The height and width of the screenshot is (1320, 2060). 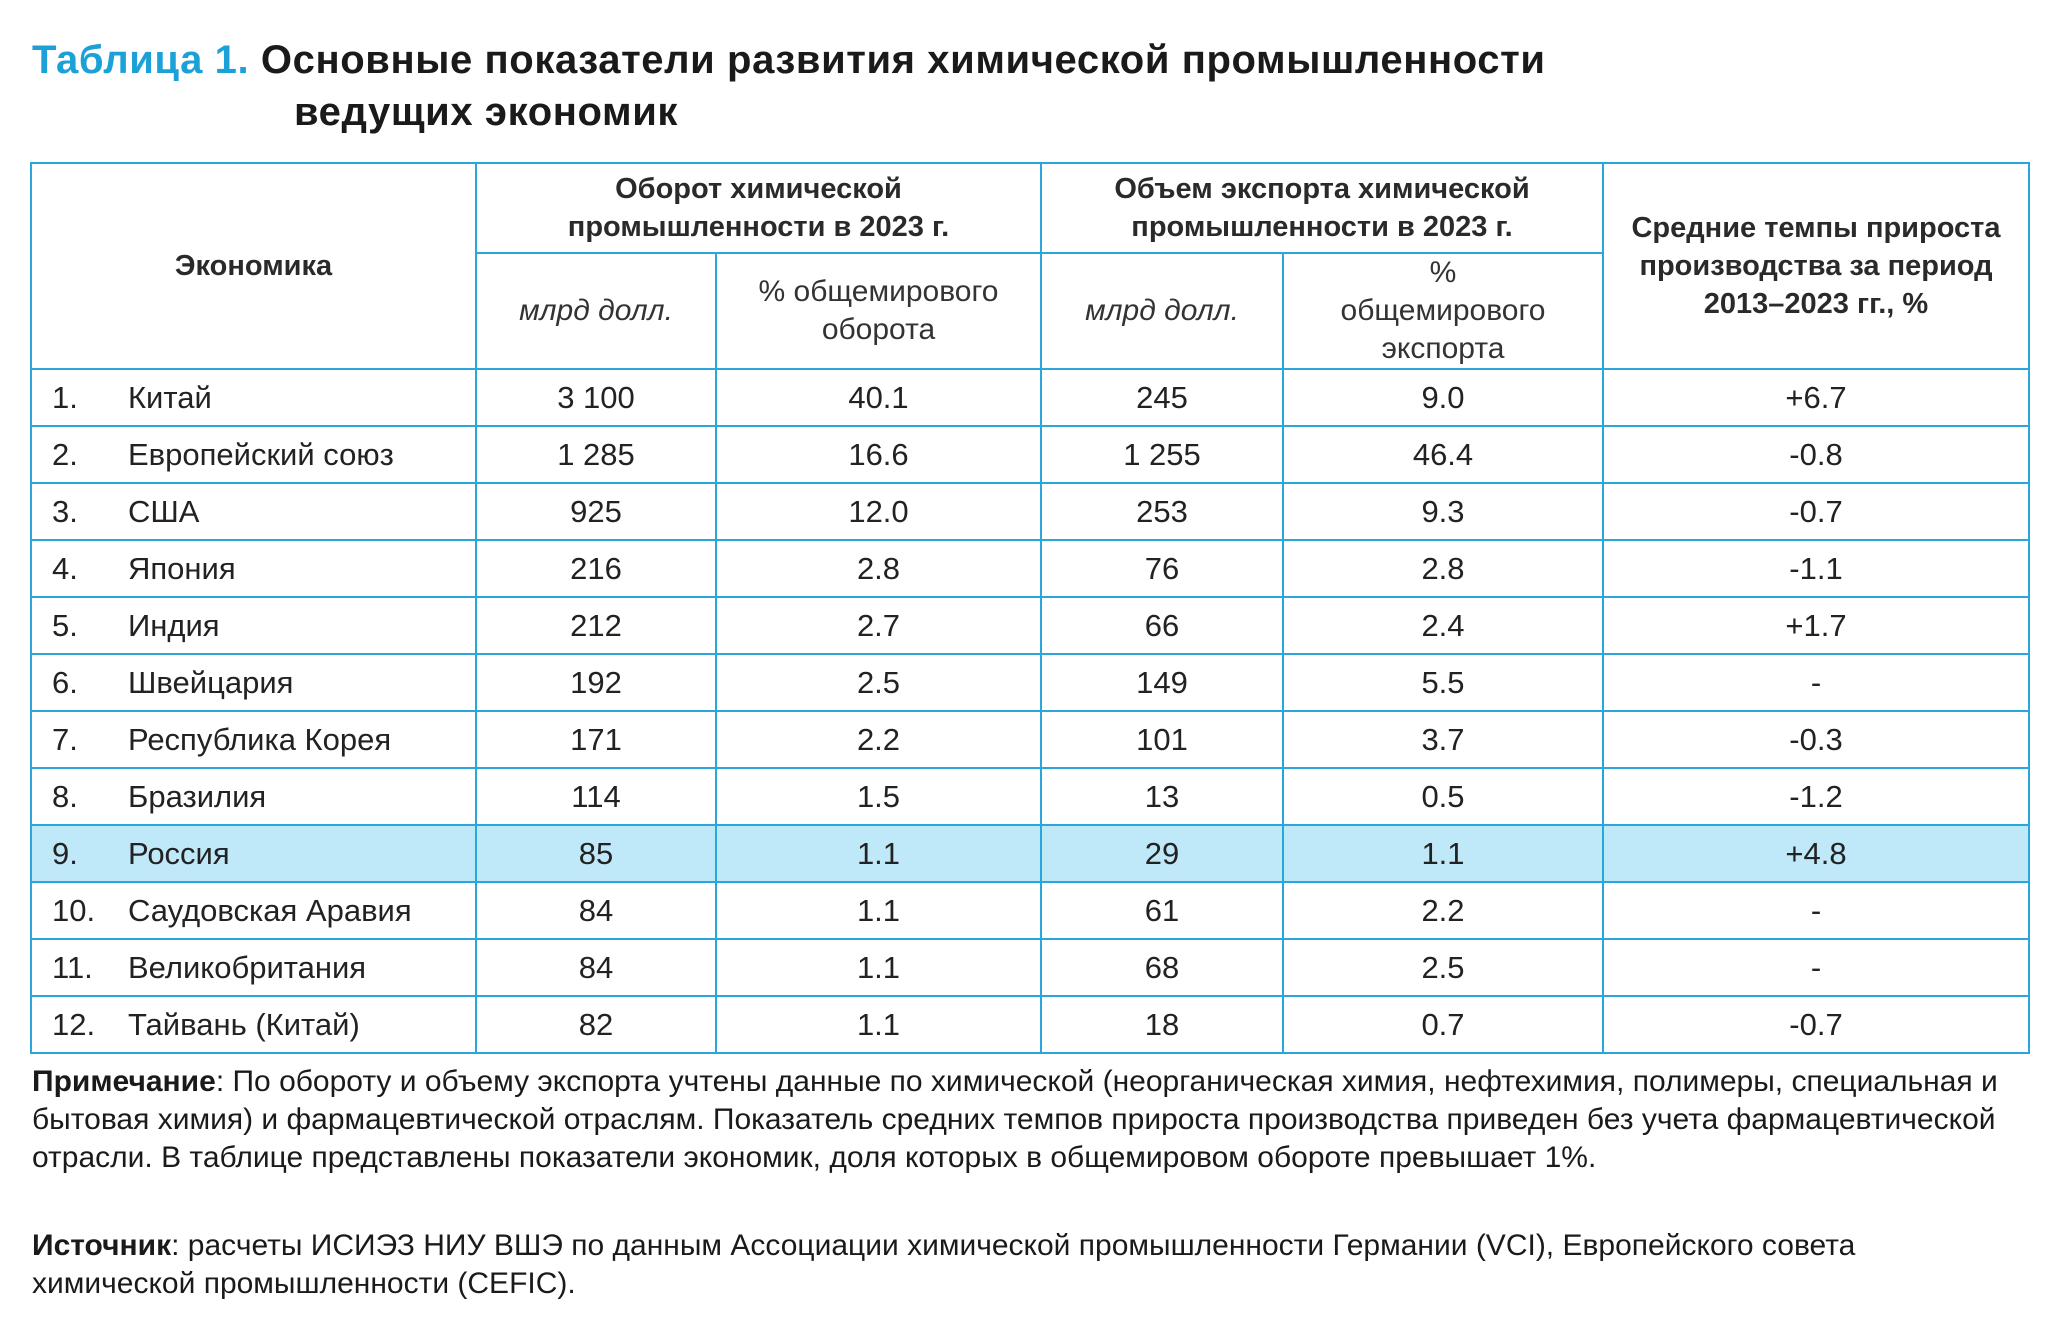 I want to click on table-row: 11. Великобритания 84 1.1 68 2.5-, so click(x=1030, y=967).